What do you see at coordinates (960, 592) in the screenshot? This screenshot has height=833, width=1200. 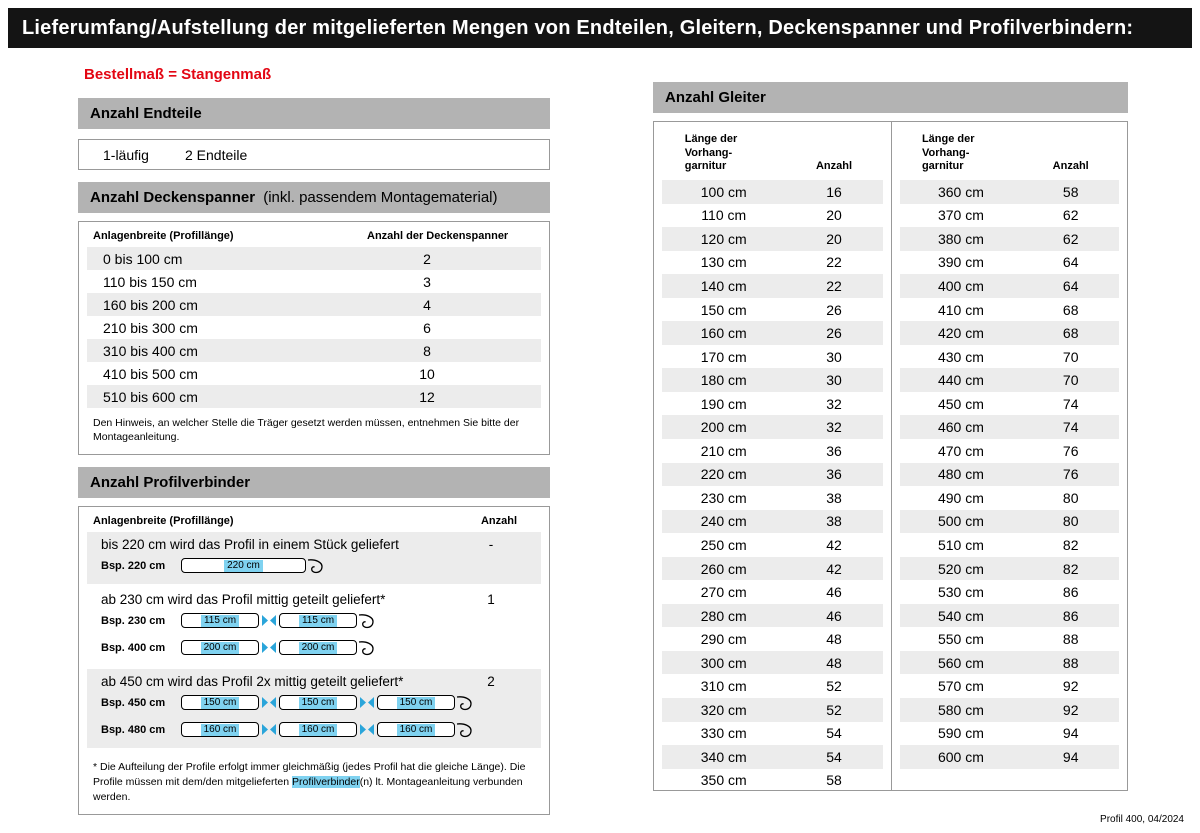 I see `curtain-length: 530 cm` at bounding box center [960, 592].